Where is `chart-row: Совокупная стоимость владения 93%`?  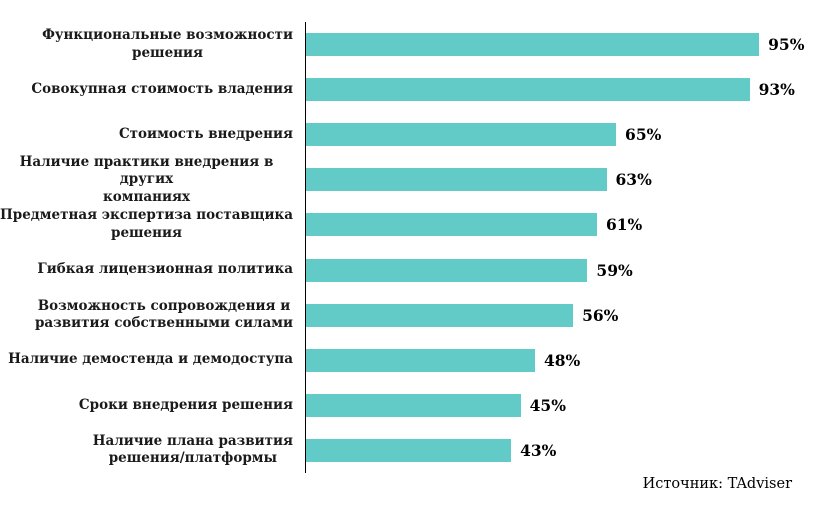 chart-row: Совокупная стоимость владения 93% is located at coordinates (406, 90).